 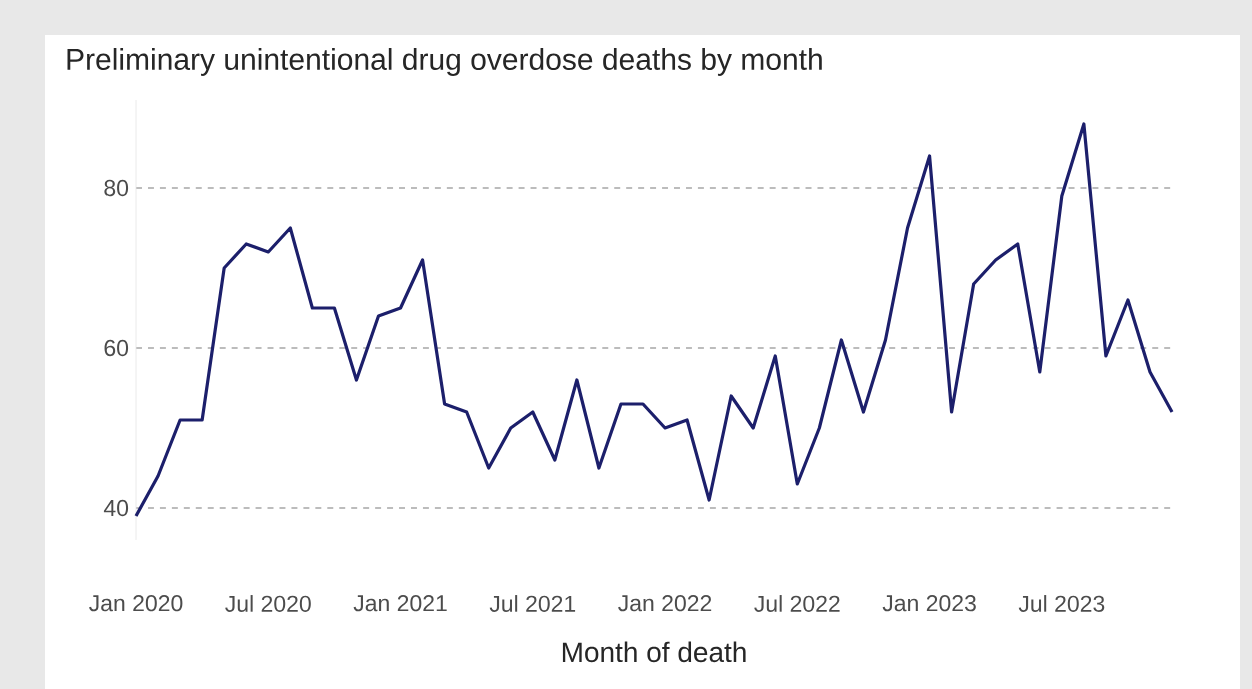 I want to click on x-tick-label: Jul 2021, so click(x=532, y=603).